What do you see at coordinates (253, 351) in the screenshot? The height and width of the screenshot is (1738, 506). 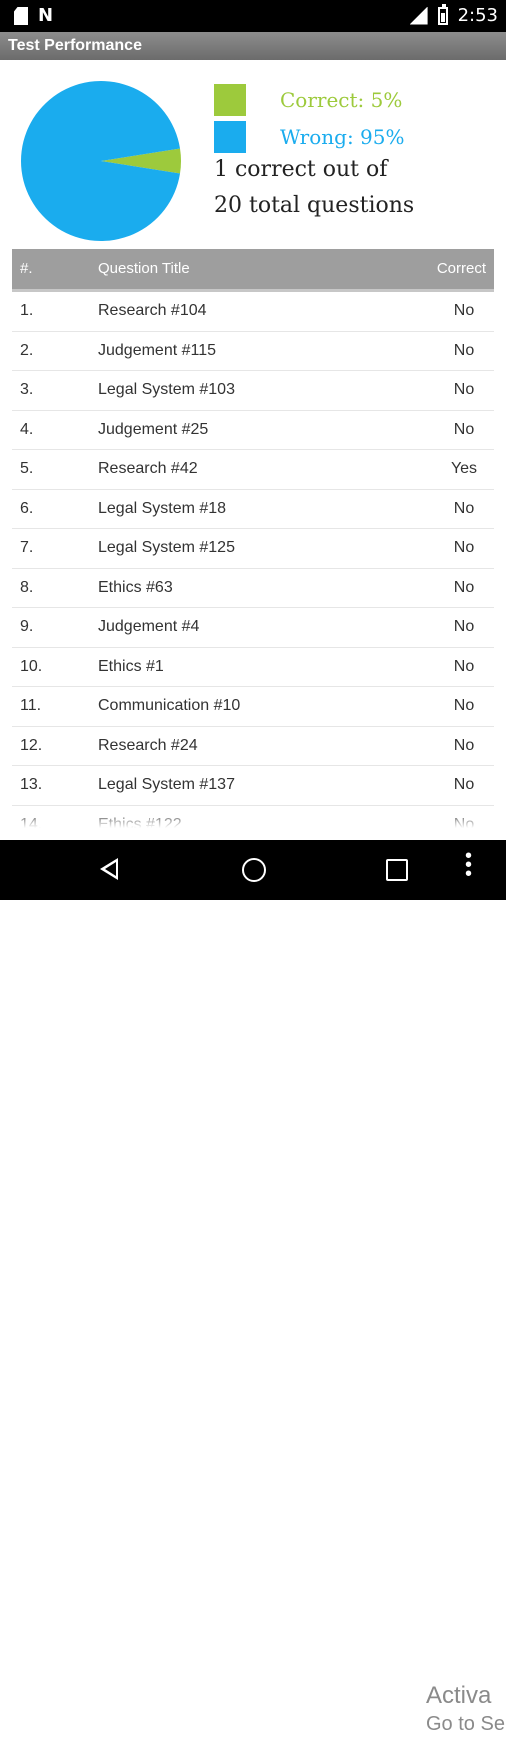 I see `table-row: 2. Judgement #115 No` at bounding box center [253, 351].